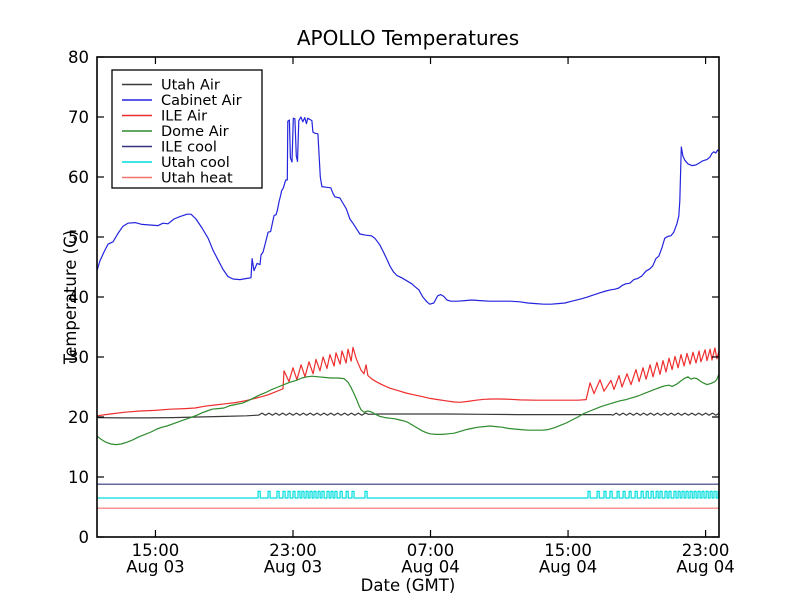 This screenshot has height=600, width=800. What do you see at coordinates (184, 117) in the screenshot?
I see `legend-label-ile-air: ILE Air` at bounding box center [184, 117].